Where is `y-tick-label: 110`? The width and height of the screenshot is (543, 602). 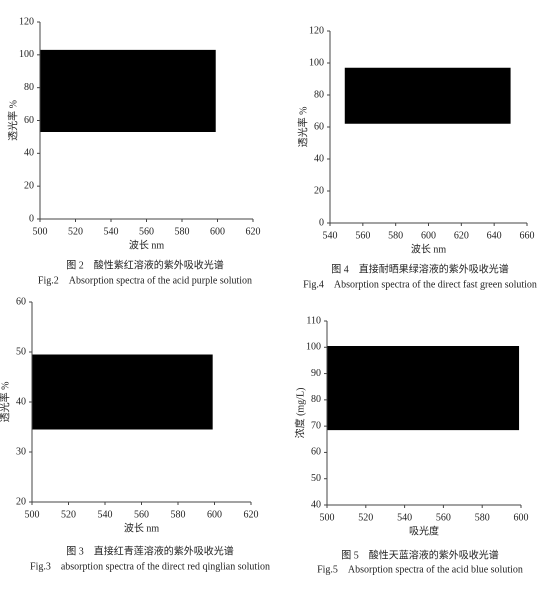 y-tick-label: 110 is located at coordinates (313, 320).